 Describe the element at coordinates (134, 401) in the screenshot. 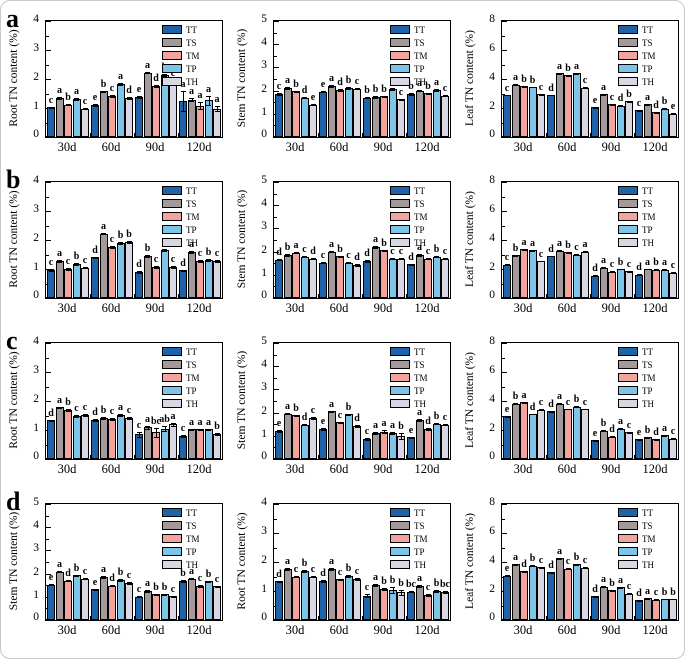

I see `plot-area: d a b c c d b c a c c a bc ab a c a a a b TT TS TM TP TH` at that location.